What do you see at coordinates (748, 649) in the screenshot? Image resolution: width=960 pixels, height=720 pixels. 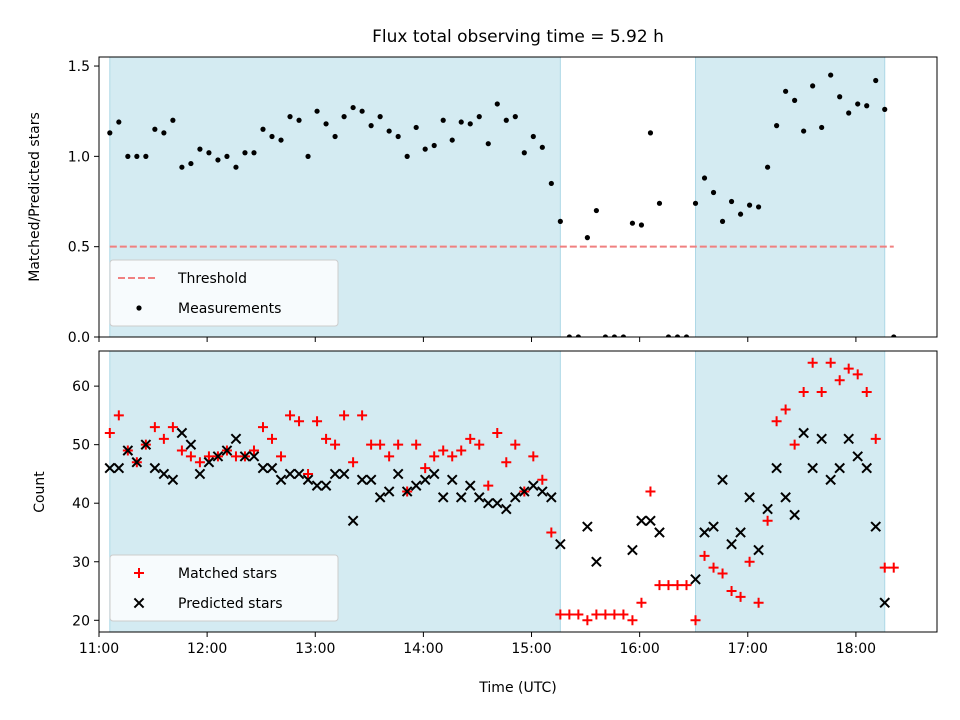 I see `x-tick-label: 17:00` at bounding box center [748, 649].